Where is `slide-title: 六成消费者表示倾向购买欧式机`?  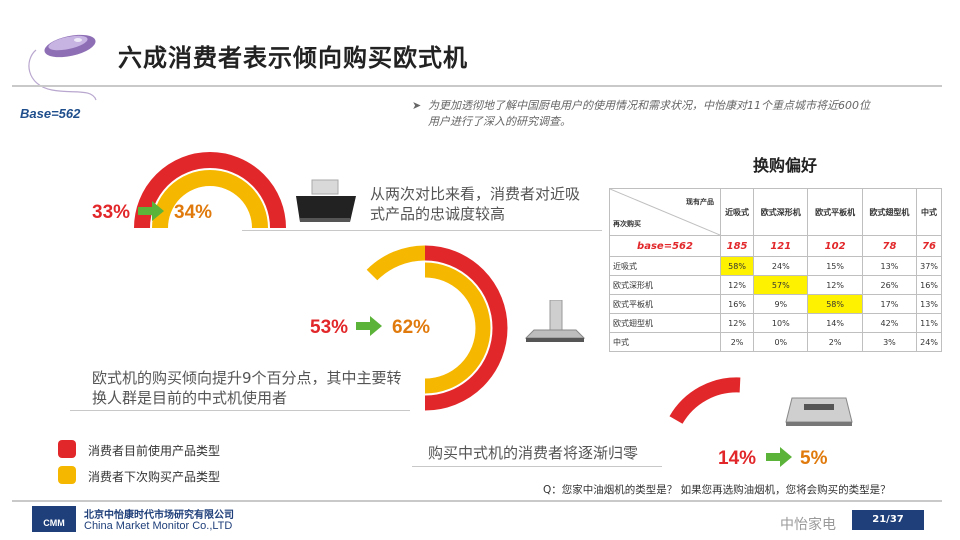 slide-title: 六成消费者表示倾向购买欧式机 is located at coordinates (293, 58).